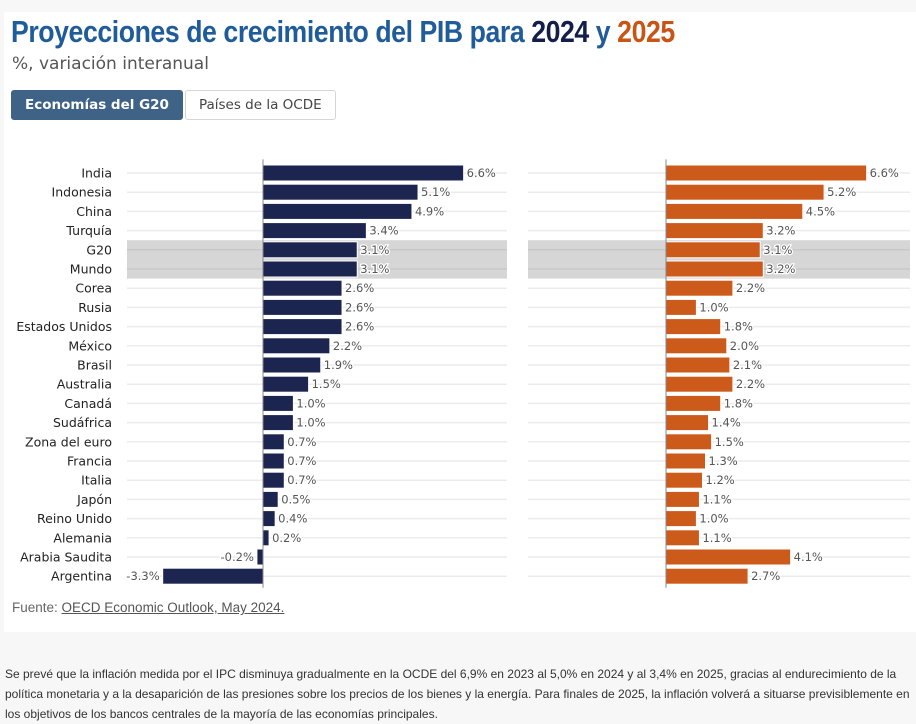 The height and width of the screenshot is (724, 916). What do you see at coordinates (687, 423) in the screenshot?
I see `bar-2025-Sudáfrica` at bounding box center [687, 423].